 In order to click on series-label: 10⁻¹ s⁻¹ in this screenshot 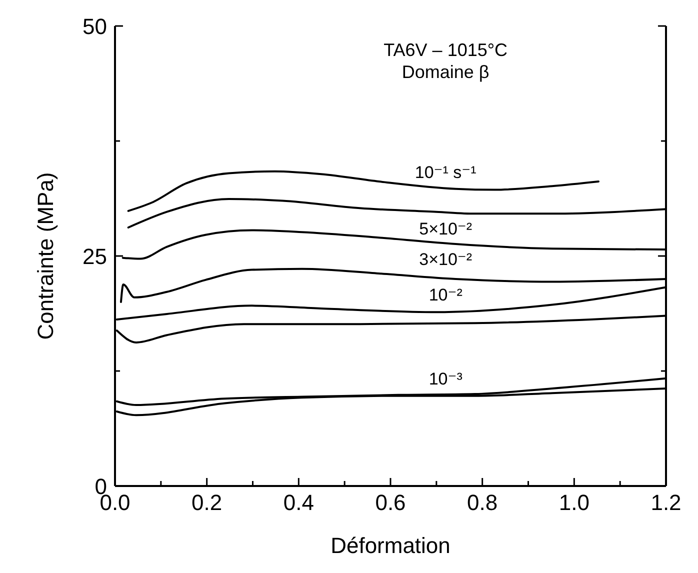, I will do `click(445, 172)`.